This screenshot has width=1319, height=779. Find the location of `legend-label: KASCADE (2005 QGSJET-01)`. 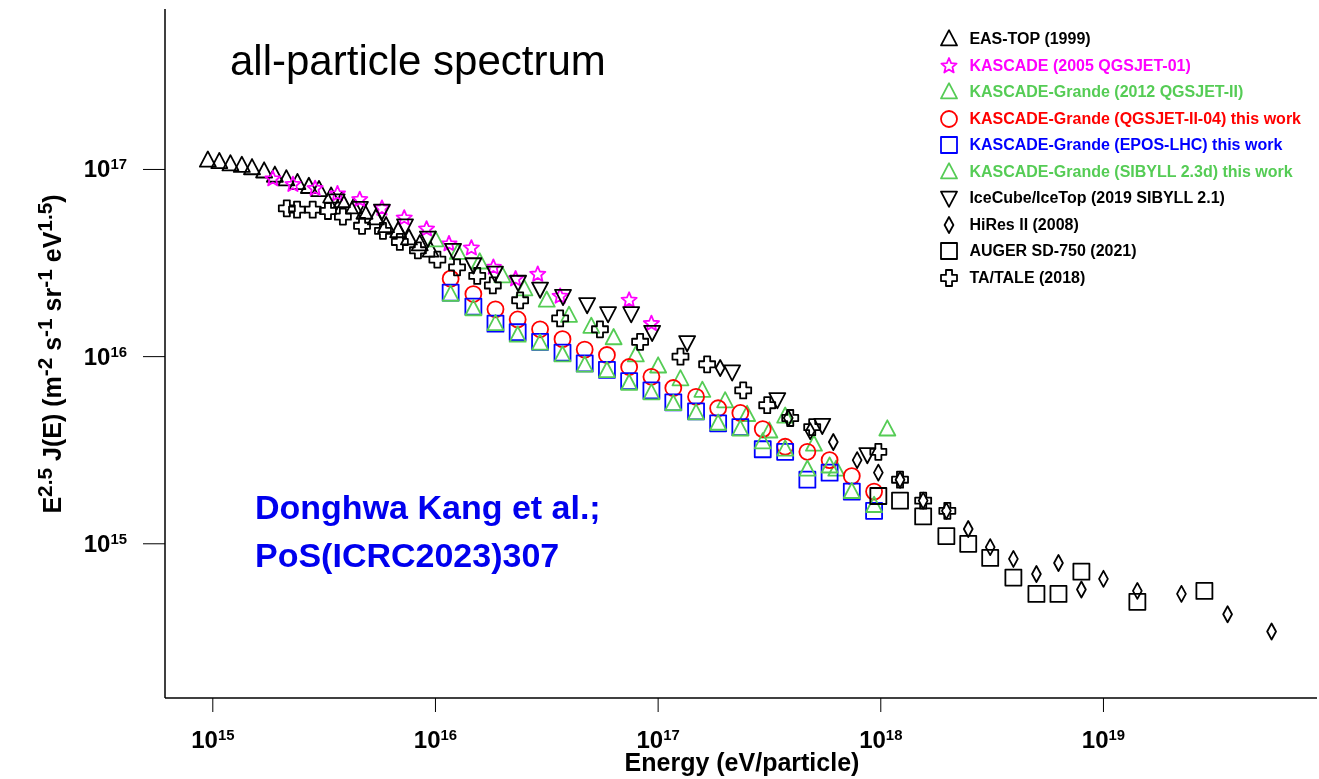

legend-label: KASCADE (2005 QGSJET-01) is located at coordinates (1080, 65).